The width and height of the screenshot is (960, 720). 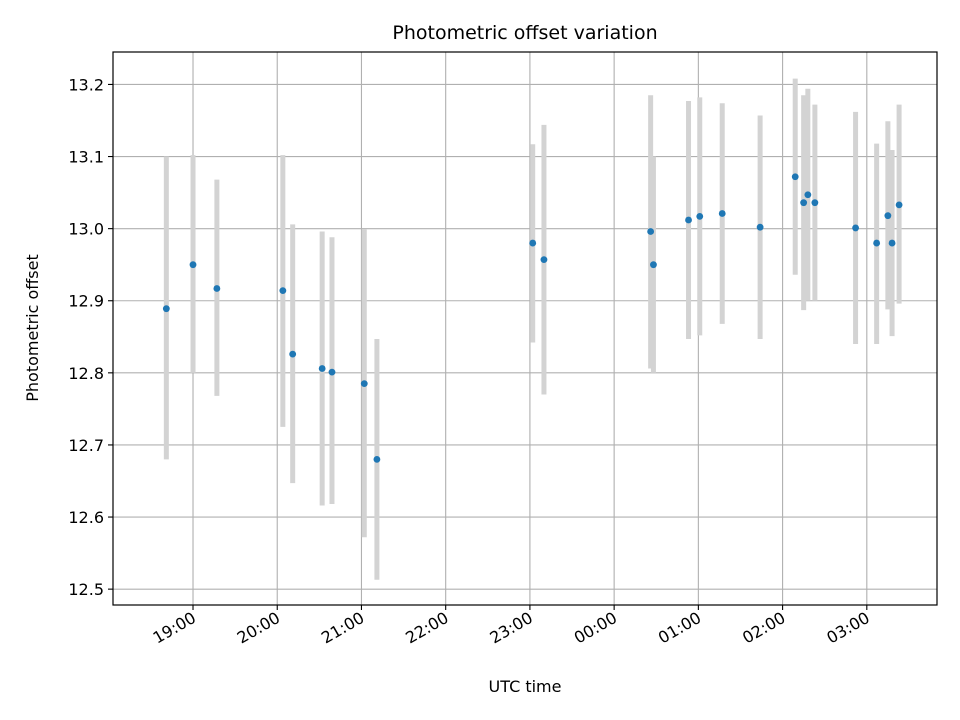 I want to click on y-tick-label: 13.2, so click(x=86, y=84).